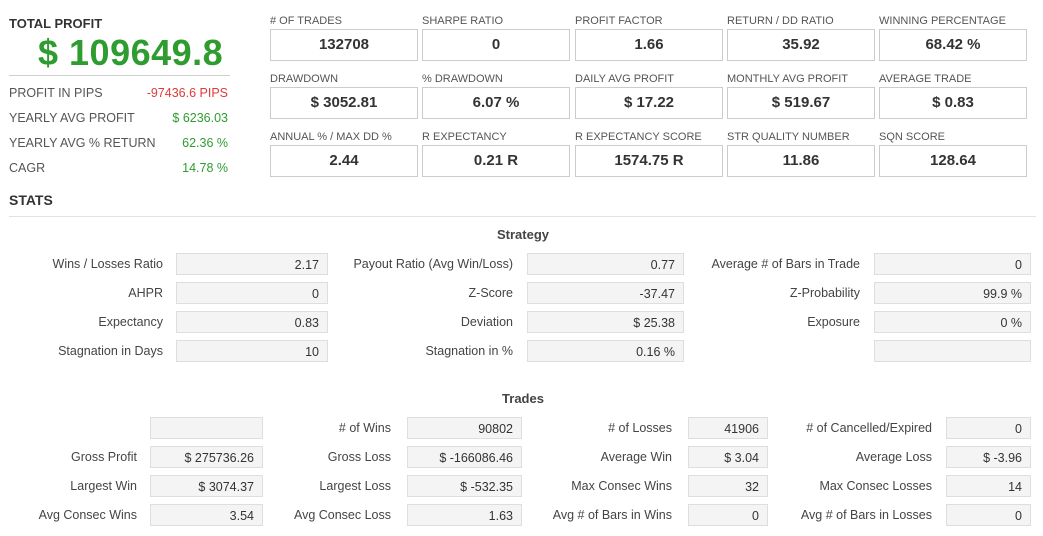 This screenshot has width=1043, height=536. I want to click on strategy-label: Stagnation in %, so click(469, 351).